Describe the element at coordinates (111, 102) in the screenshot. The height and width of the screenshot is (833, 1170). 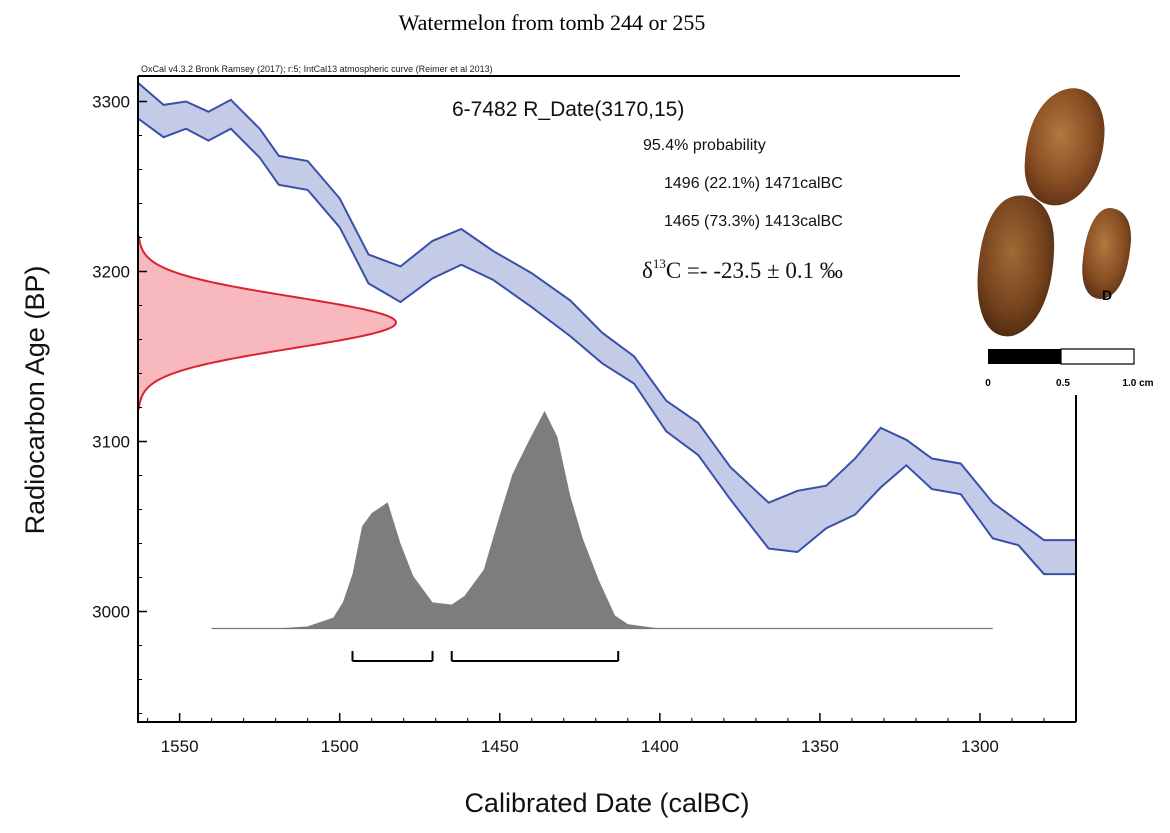
I see `y-tick-label: 3300` at that location.